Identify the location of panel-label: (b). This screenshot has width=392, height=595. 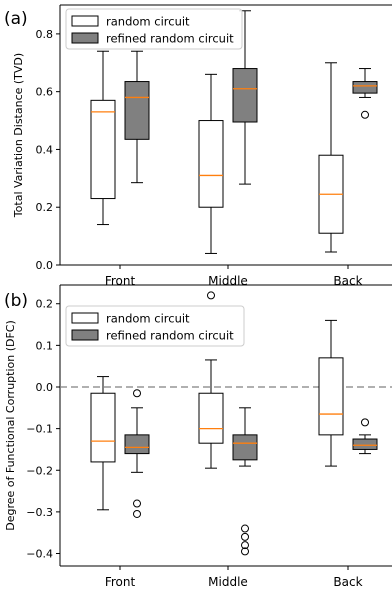
(16, 301).